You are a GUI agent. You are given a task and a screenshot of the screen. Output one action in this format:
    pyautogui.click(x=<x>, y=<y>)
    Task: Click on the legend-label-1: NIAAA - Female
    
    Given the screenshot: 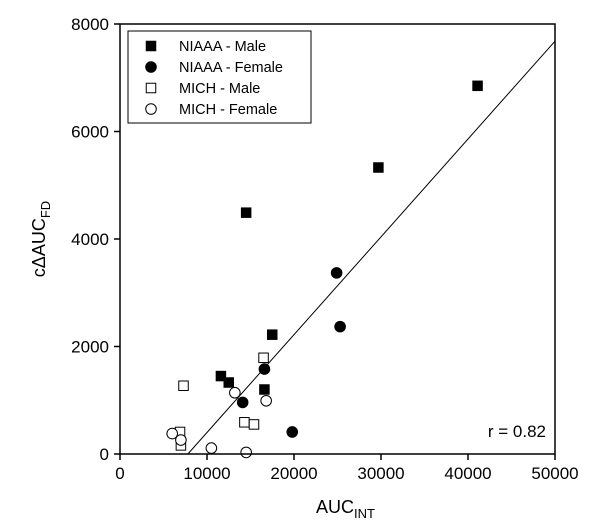 What is the action you would take?
    pyautogui.click(x=231, y=68)
    